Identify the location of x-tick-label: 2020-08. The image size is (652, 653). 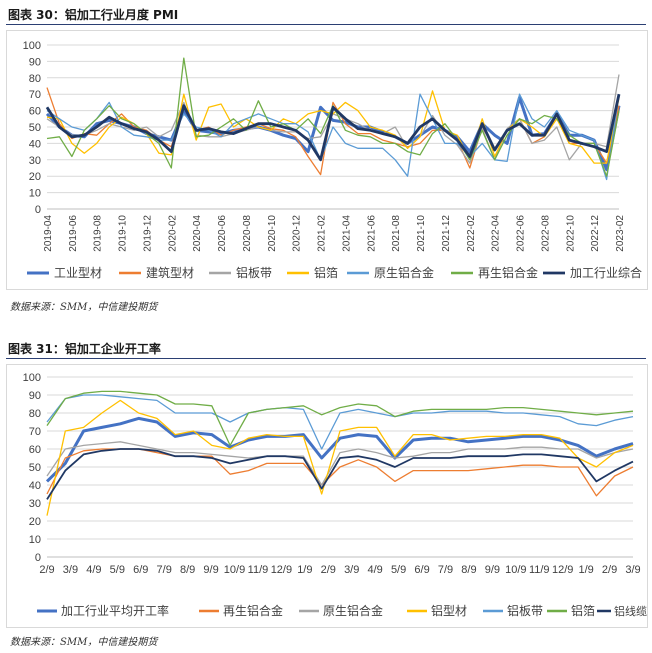
(247, 233).